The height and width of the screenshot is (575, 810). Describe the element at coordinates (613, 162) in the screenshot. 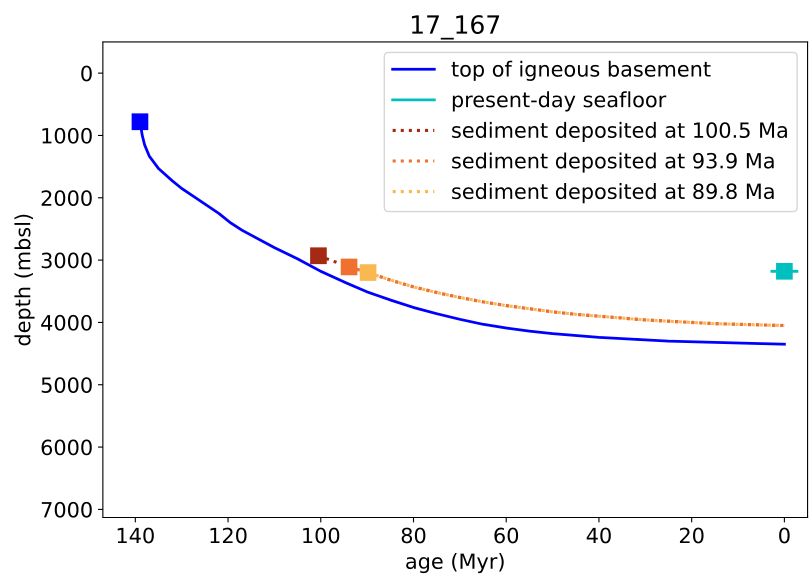

I see `legend-label: sediment deposited at 93.9 Ma` at that location.